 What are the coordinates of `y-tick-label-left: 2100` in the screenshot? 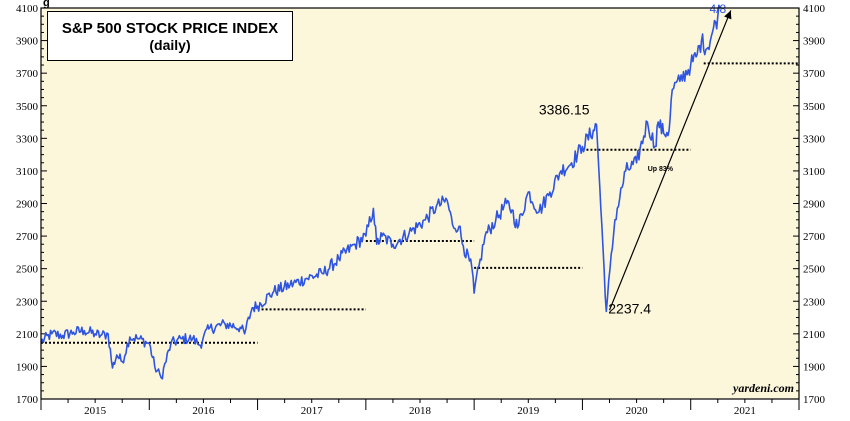 It's located at (27, 335).